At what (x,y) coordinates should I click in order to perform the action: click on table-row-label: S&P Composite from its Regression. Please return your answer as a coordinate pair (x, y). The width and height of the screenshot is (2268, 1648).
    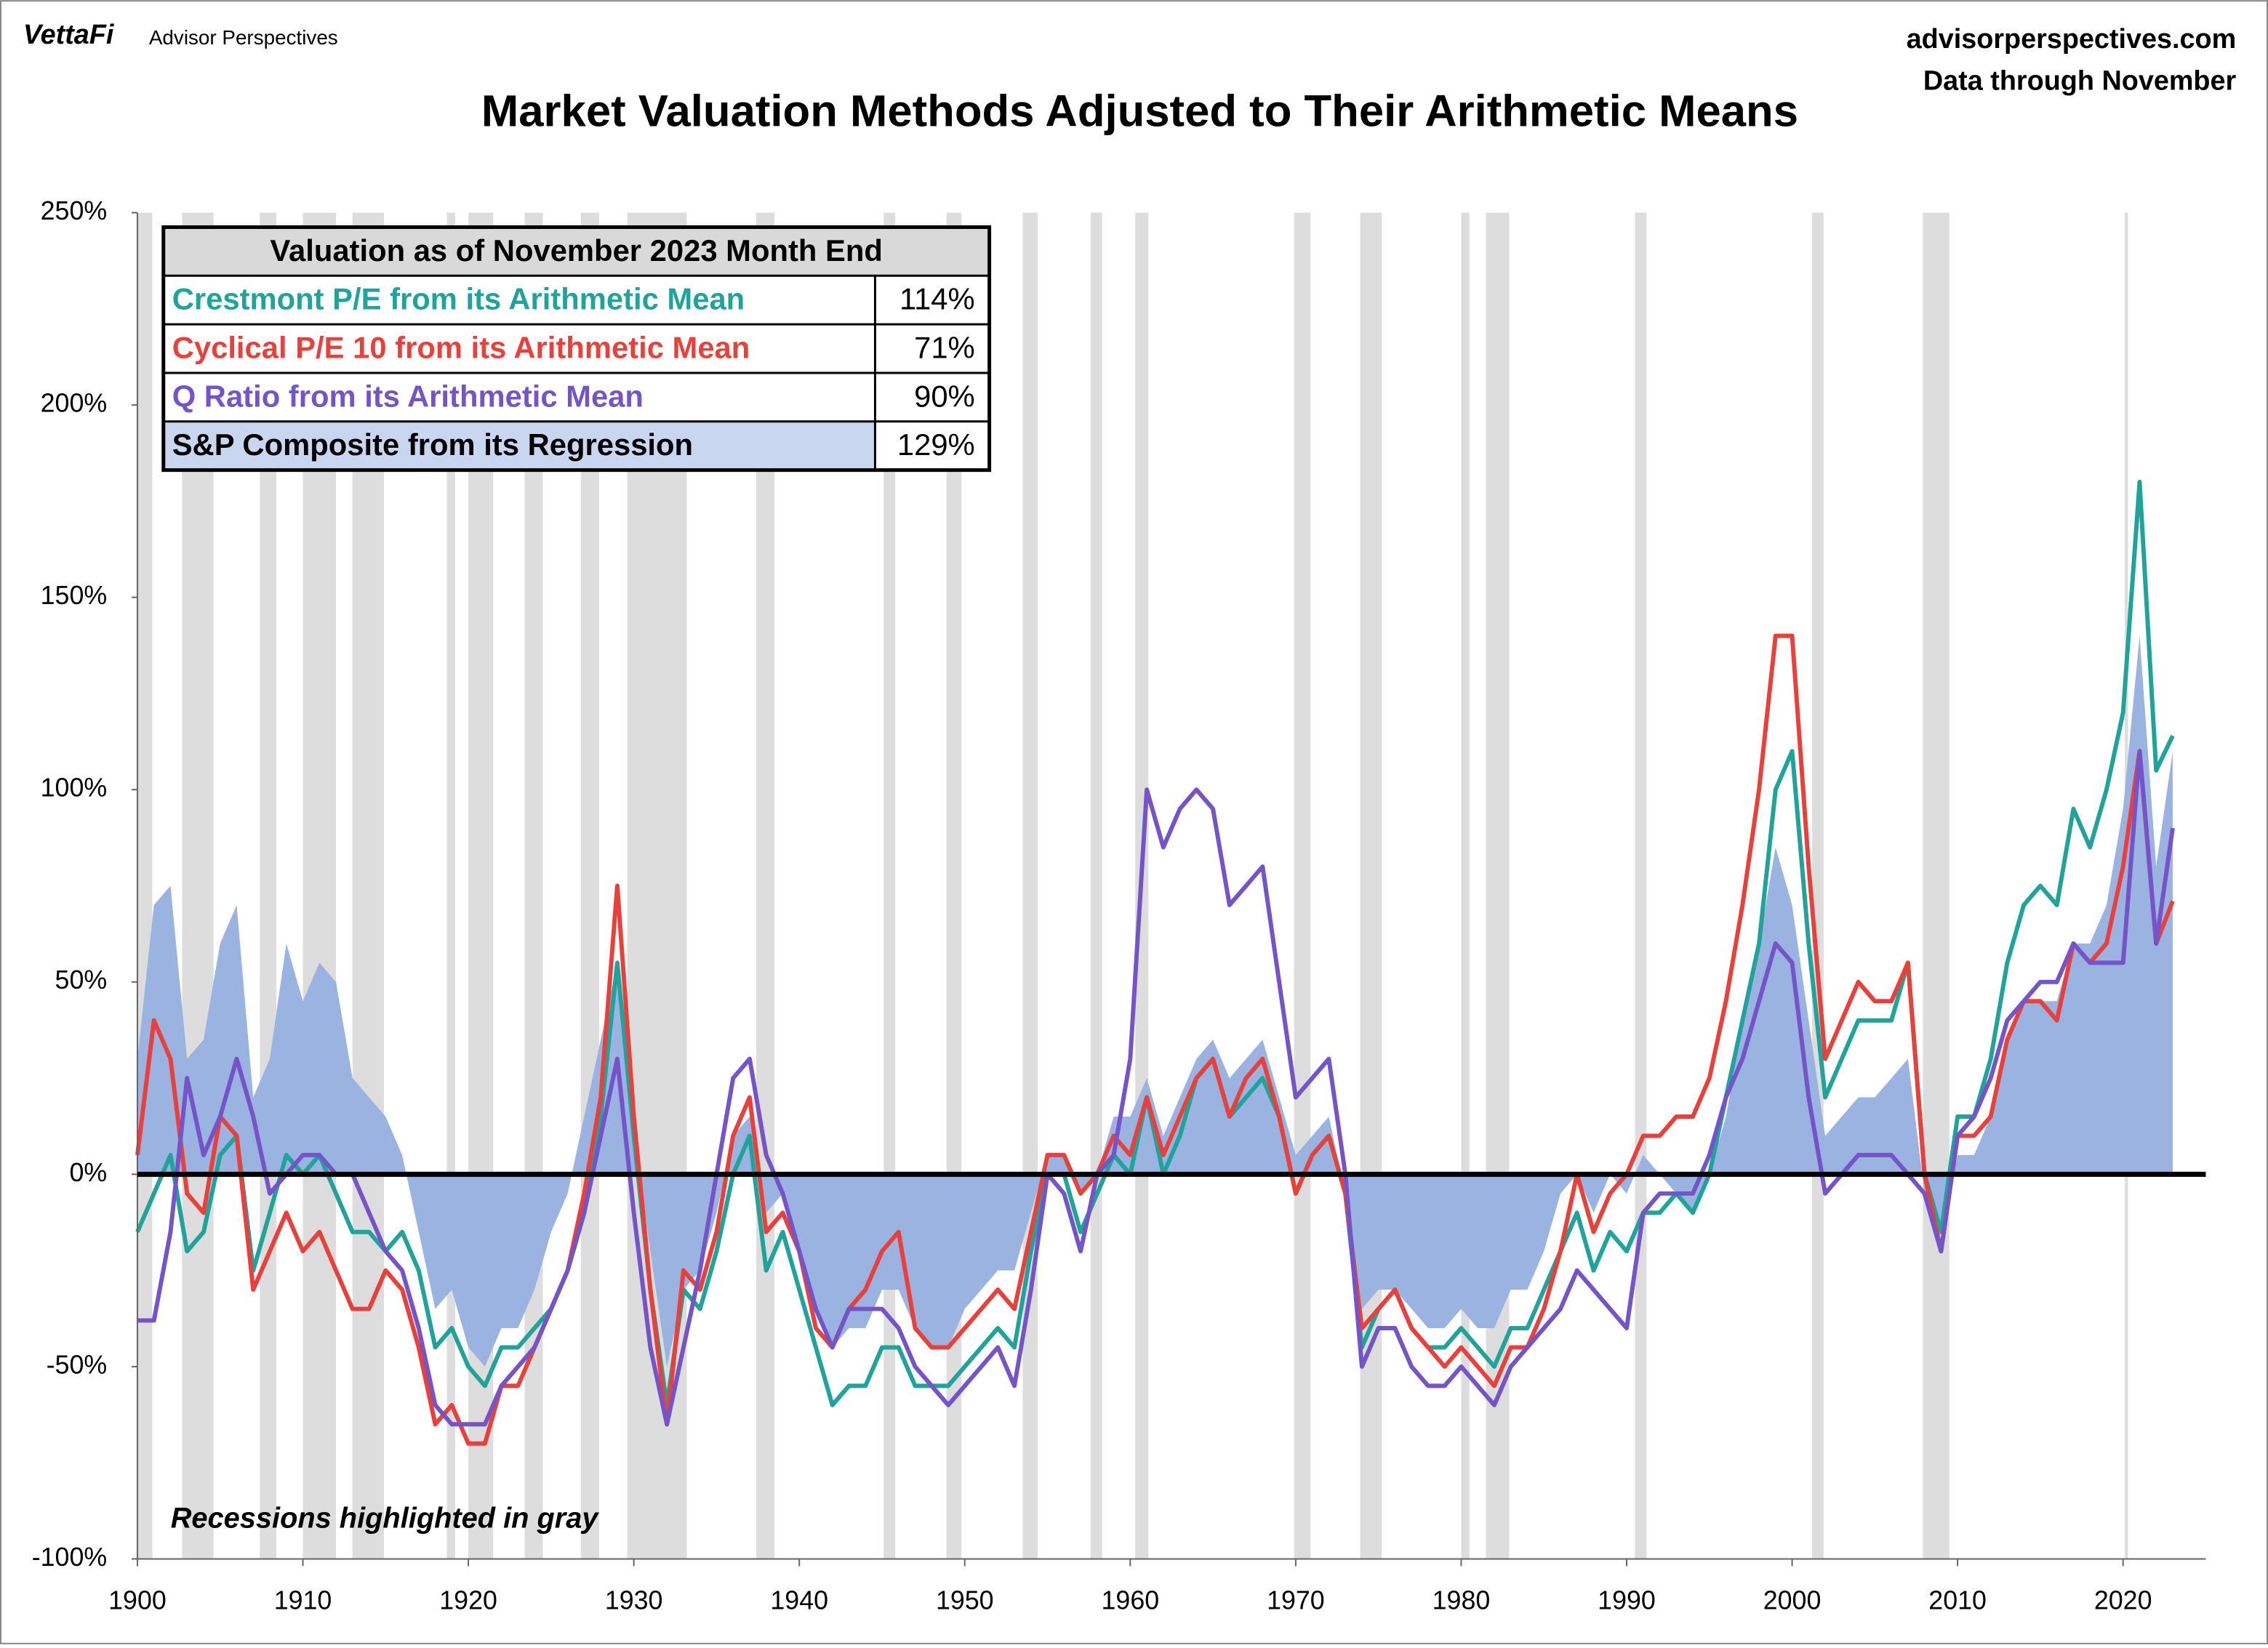
    Looking at the image, I should click on (432, 444).